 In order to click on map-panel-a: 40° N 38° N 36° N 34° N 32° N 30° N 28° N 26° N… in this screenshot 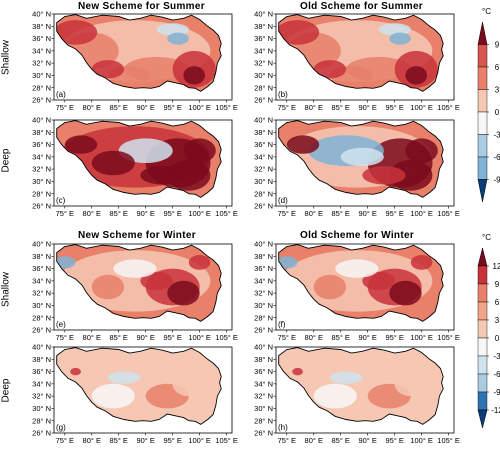, I will do `click(135, 61)`.